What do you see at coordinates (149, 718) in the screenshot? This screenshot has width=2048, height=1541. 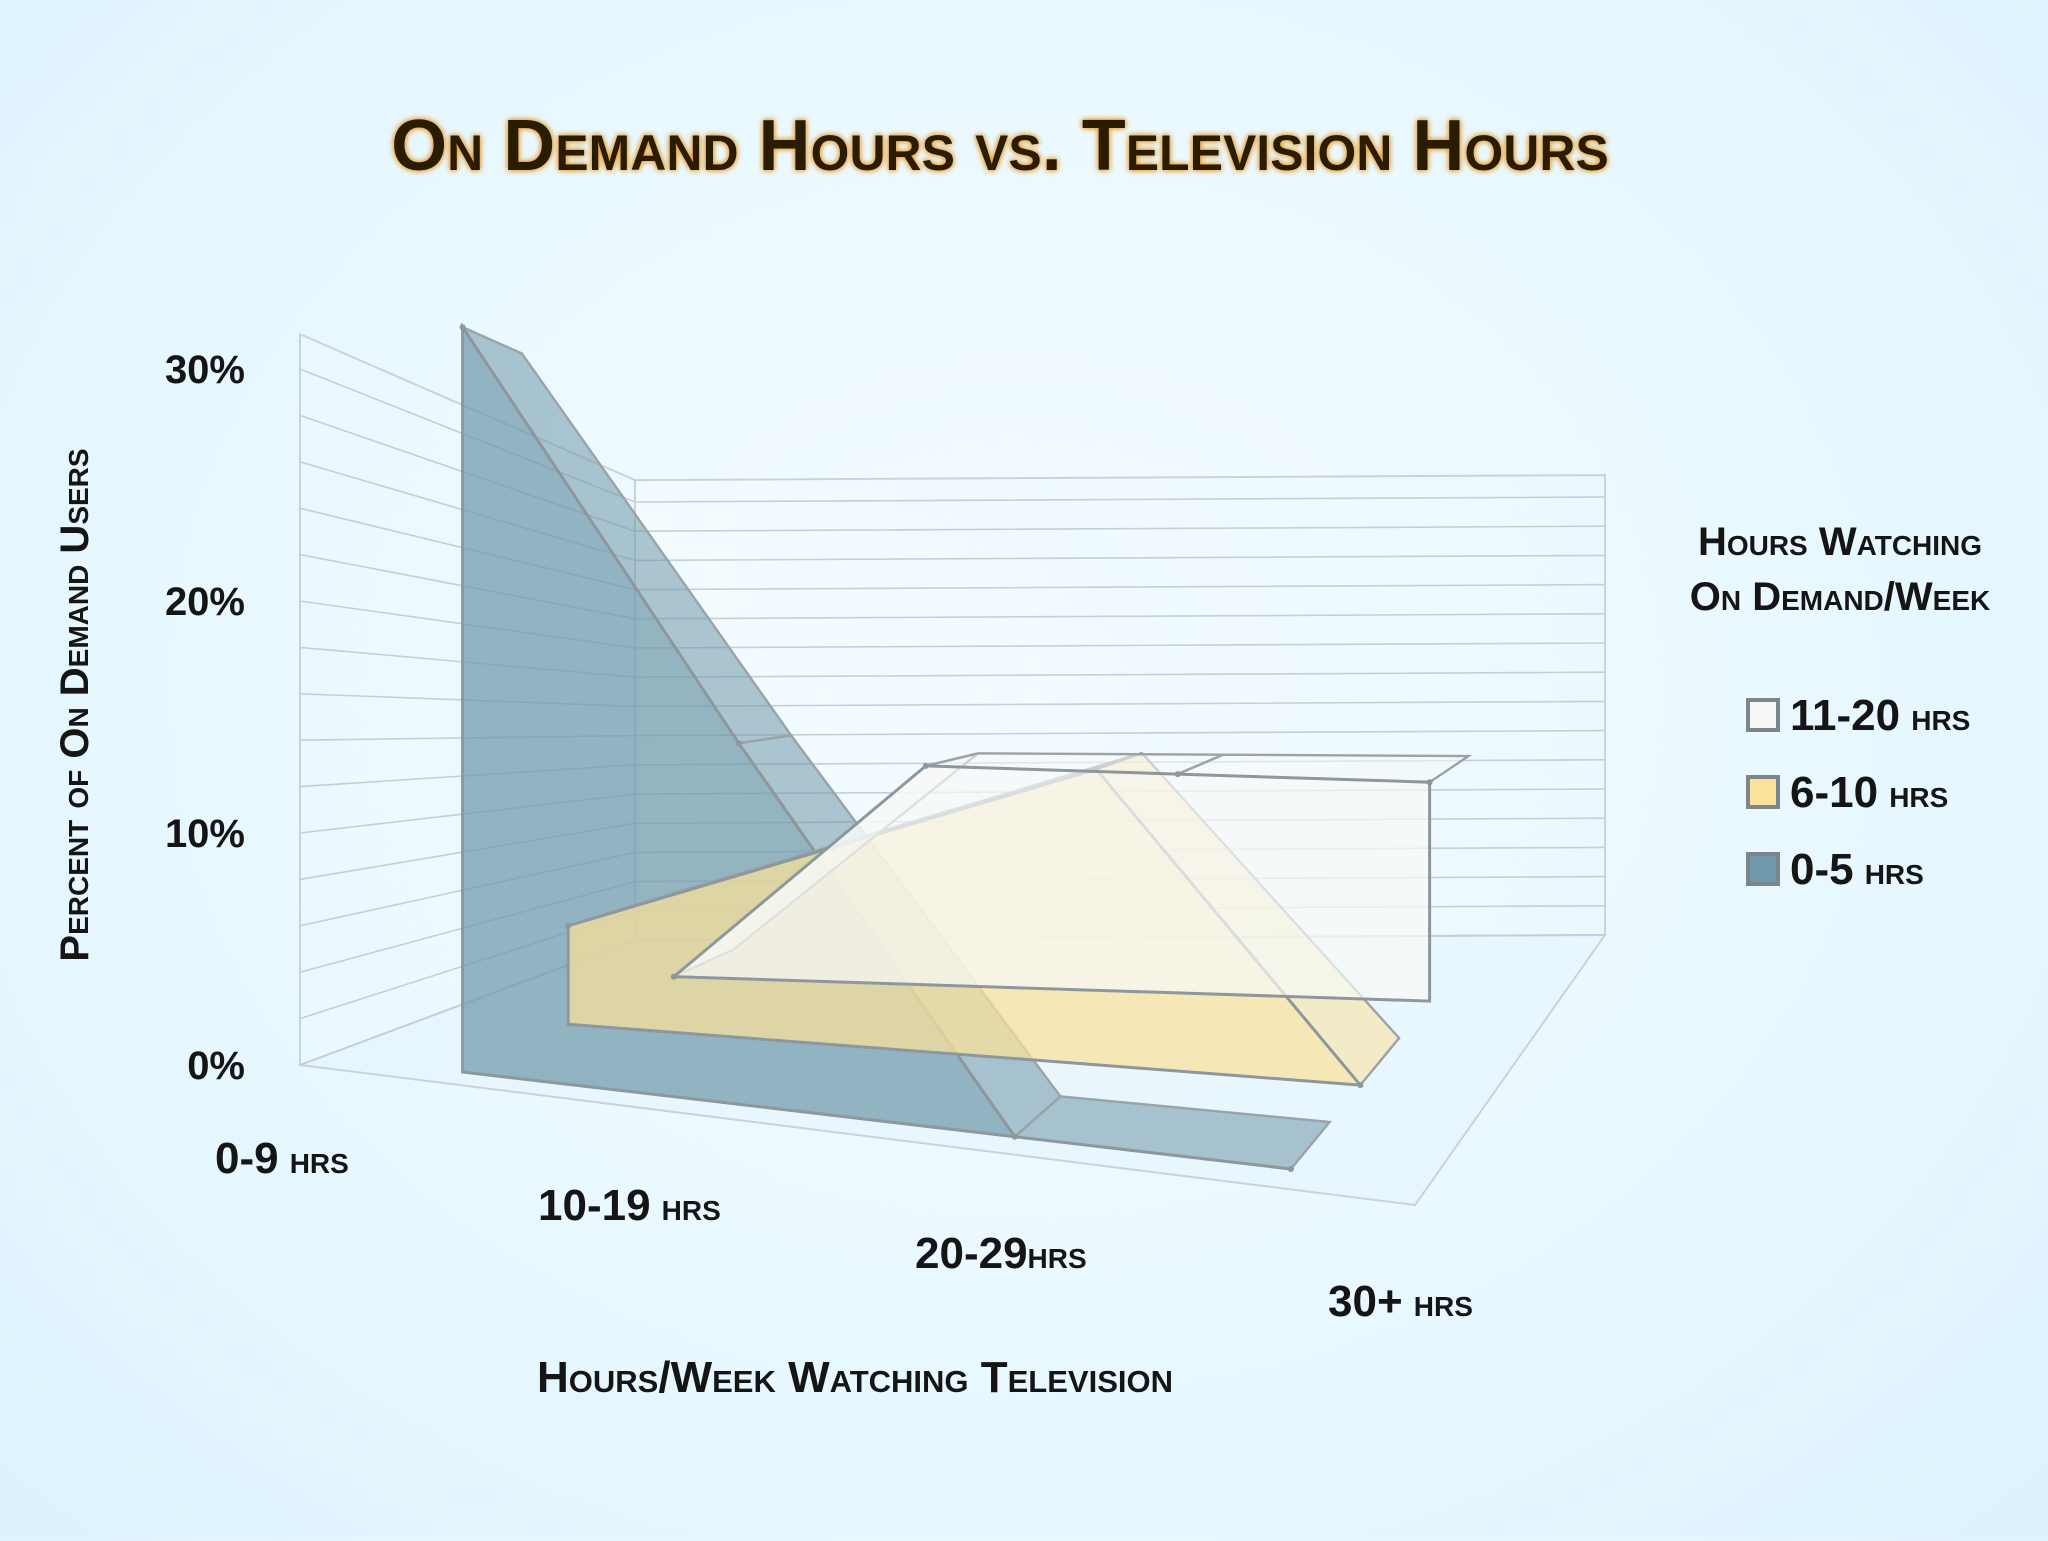 I see `y-axis: Percent of On Demand Users 0% 10% 20% 30%` at bounding box center [149, 718].